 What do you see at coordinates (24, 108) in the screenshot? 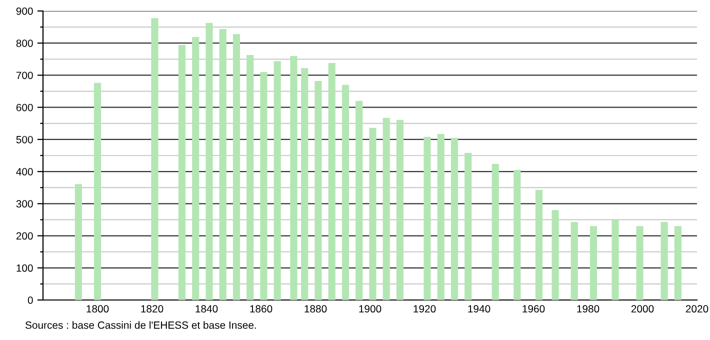
I see `y-tick-label: 600` at bounding box center [24, 108].